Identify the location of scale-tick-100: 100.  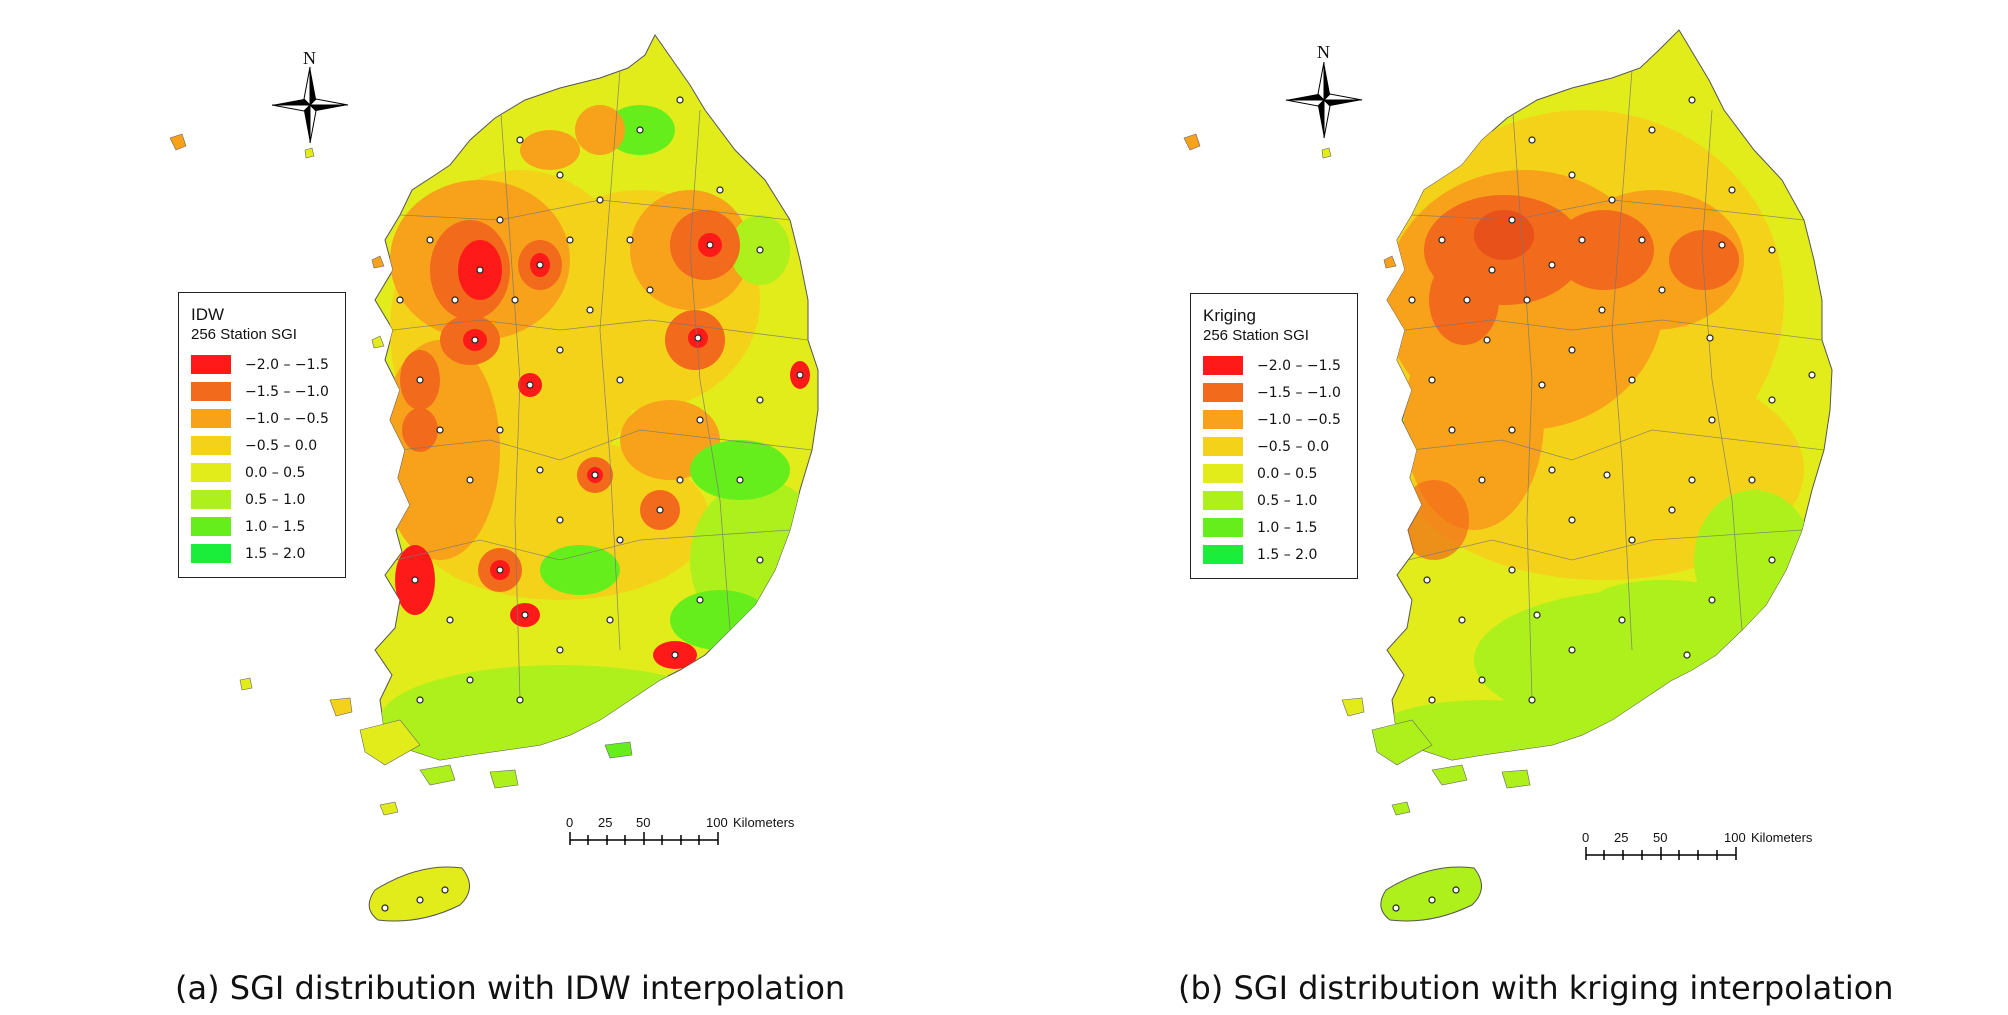
(717, 822).